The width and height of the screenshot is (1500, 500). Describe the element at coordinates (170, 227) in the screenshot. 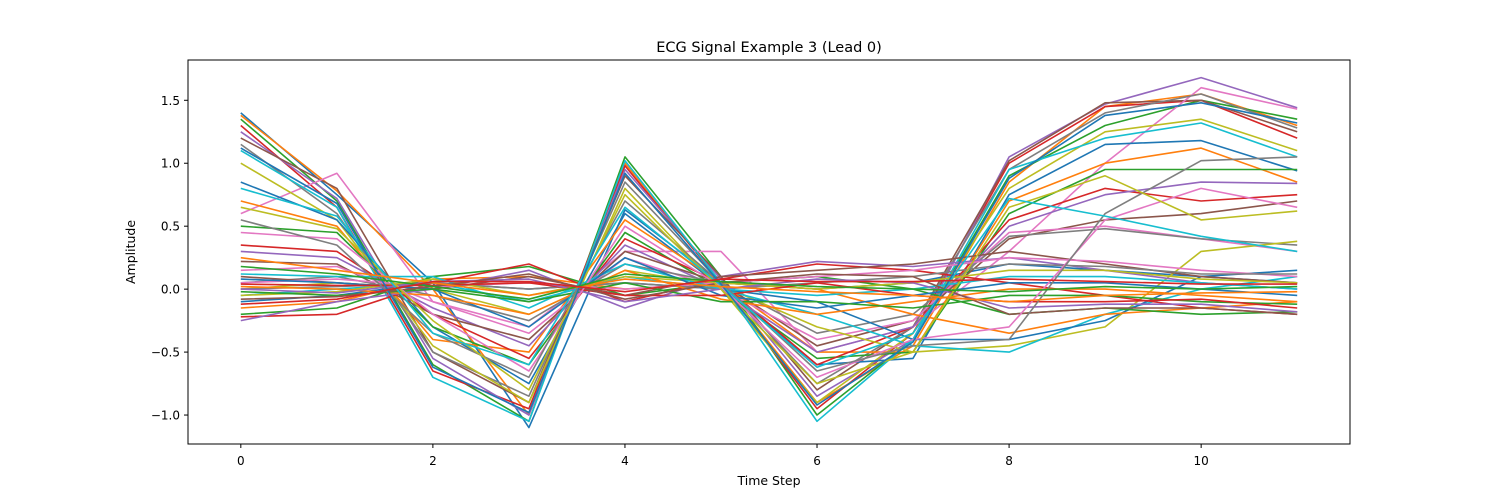

I see `y-tick-label: 0.5` at that location.